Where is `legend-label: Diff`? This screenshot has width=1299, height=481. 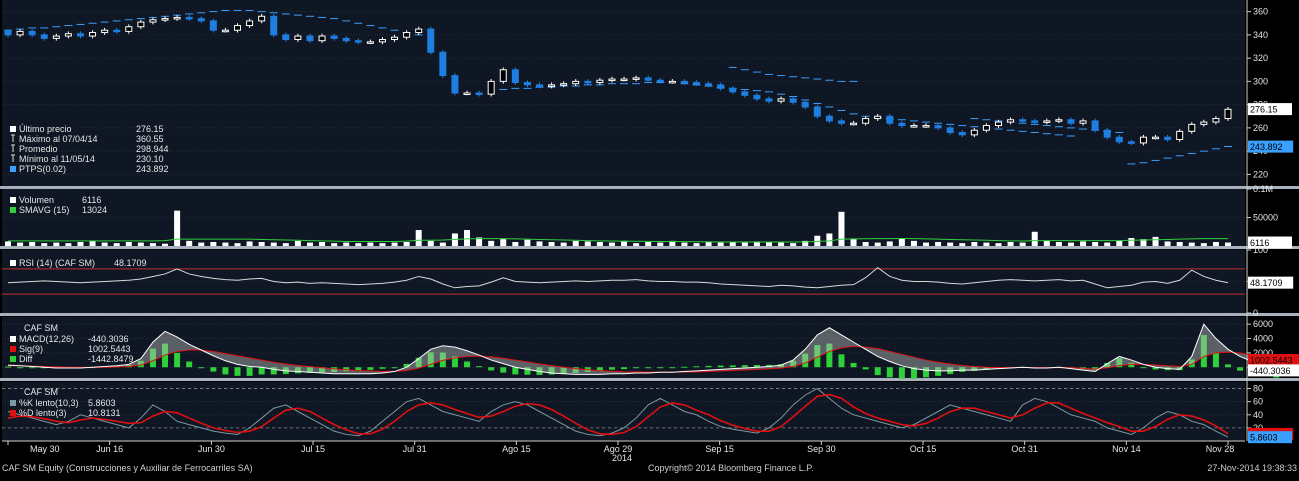
legend-label: Diff is located at coordinates (26, 359).